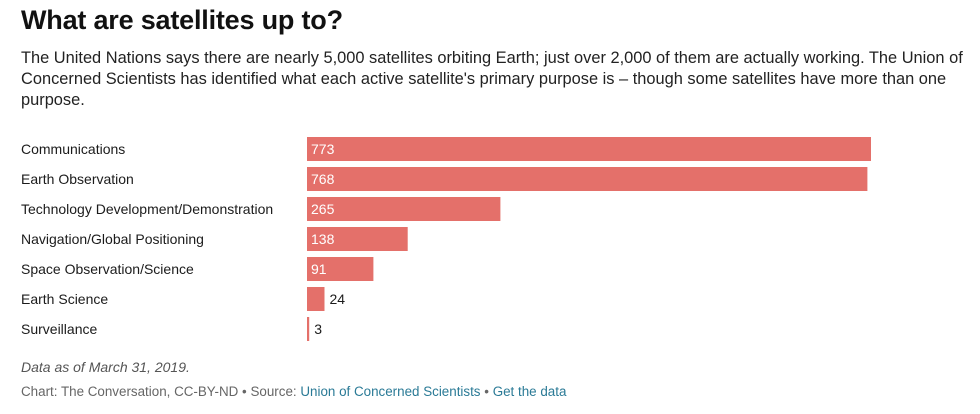  Describe the element at coordinates (323, 179) in the screenshot. I see `value-label: 768` at that location.